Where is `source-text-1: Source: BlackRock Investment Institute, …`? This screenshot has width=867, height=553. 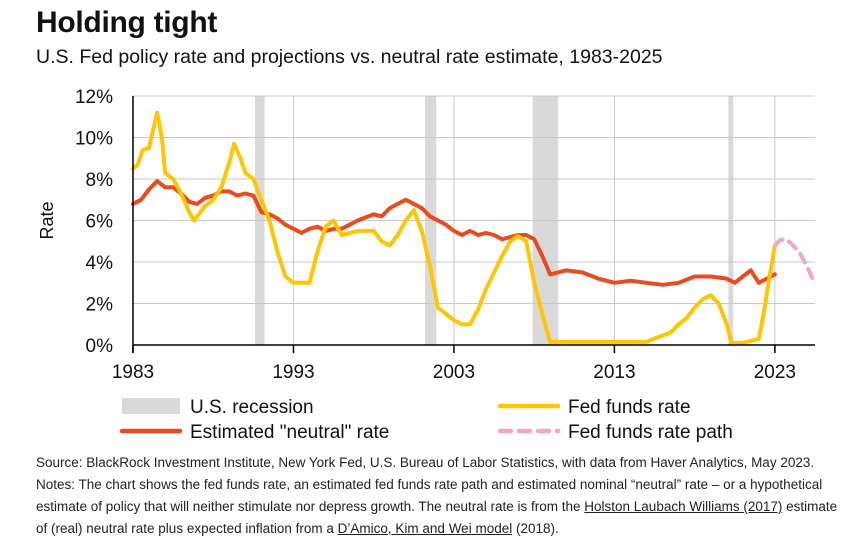 source-text-1: Source: BlackRock Investment Institute, … is located at coordinates (429, 484).